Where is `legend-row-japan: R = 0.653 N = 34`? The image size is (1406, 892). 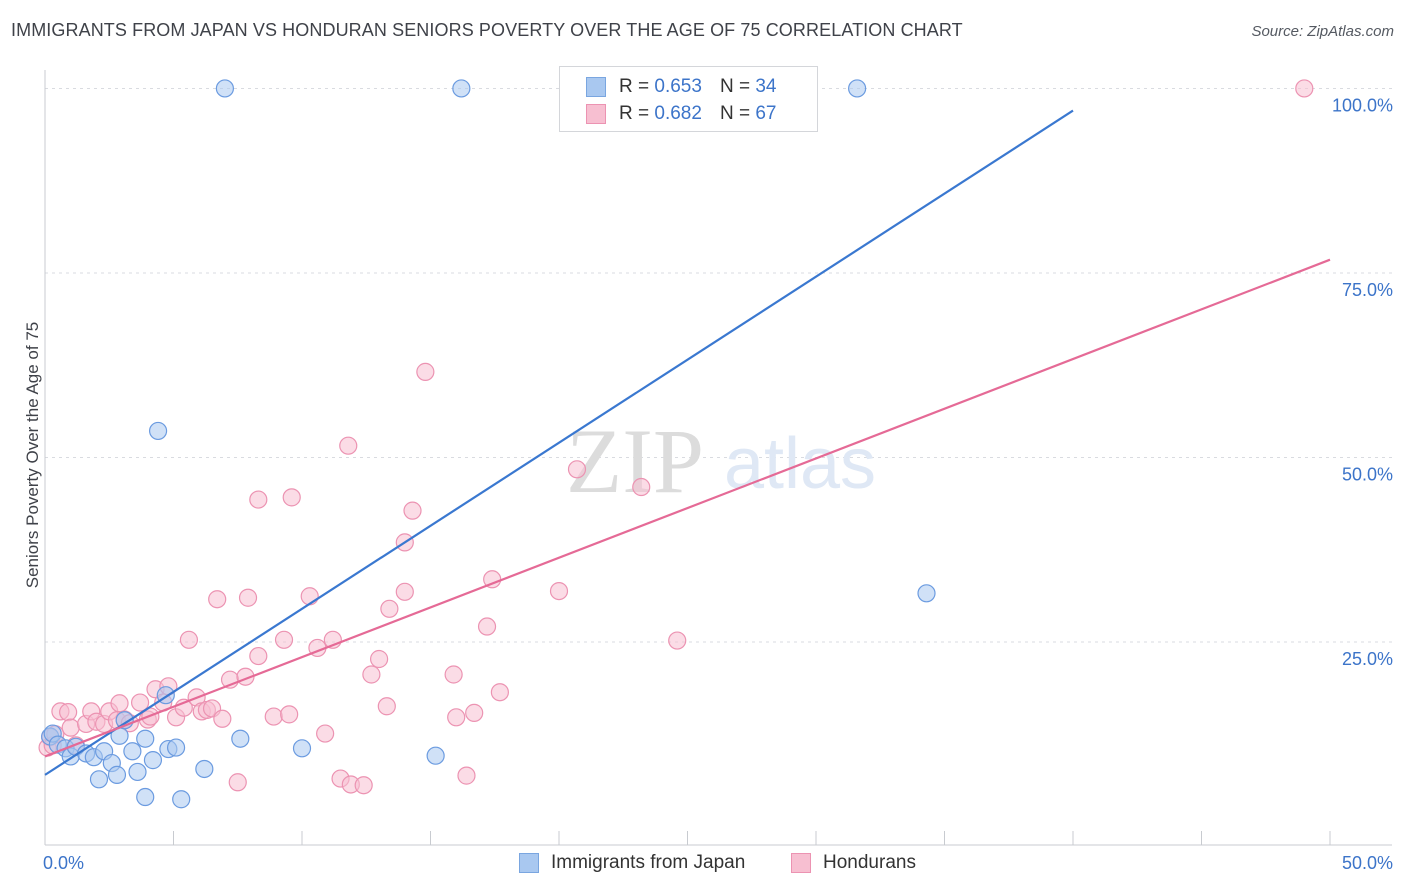 legend-row-japan: R = 0.653 N = 34 is located at coordinates (668, 87).